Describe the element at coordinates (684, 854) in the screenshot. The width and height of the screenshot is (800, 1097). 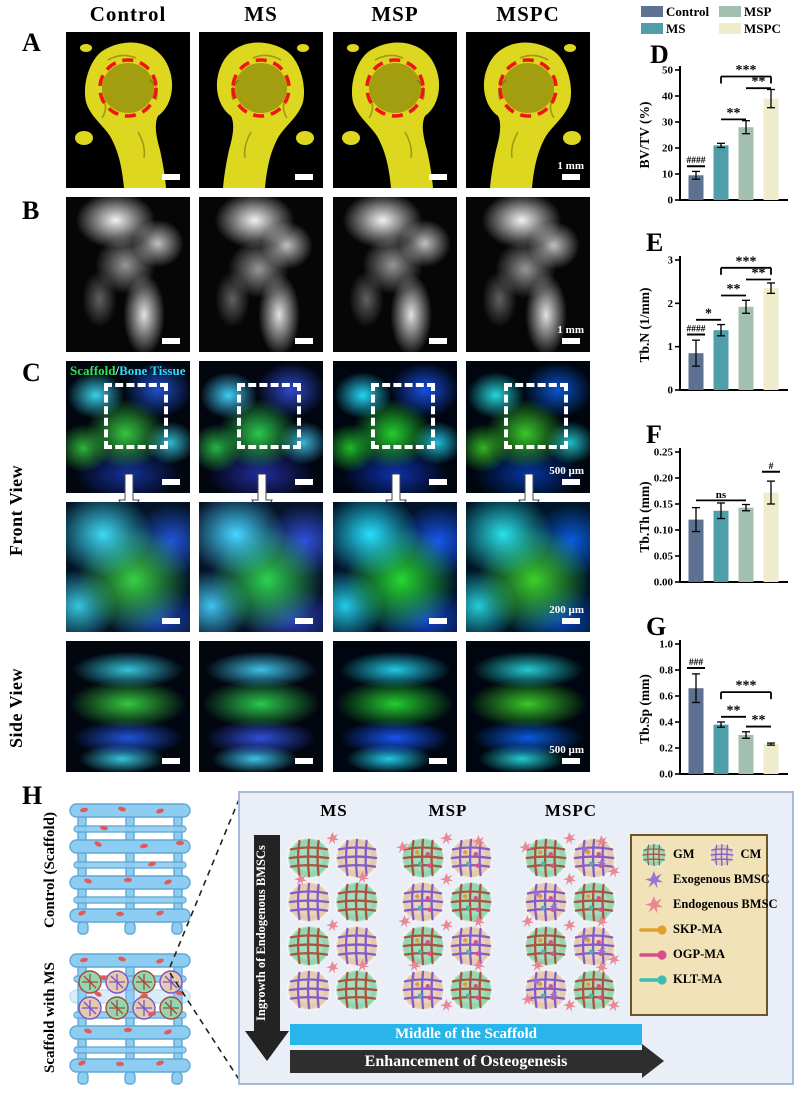
I see `gm-label: GM` at that location.